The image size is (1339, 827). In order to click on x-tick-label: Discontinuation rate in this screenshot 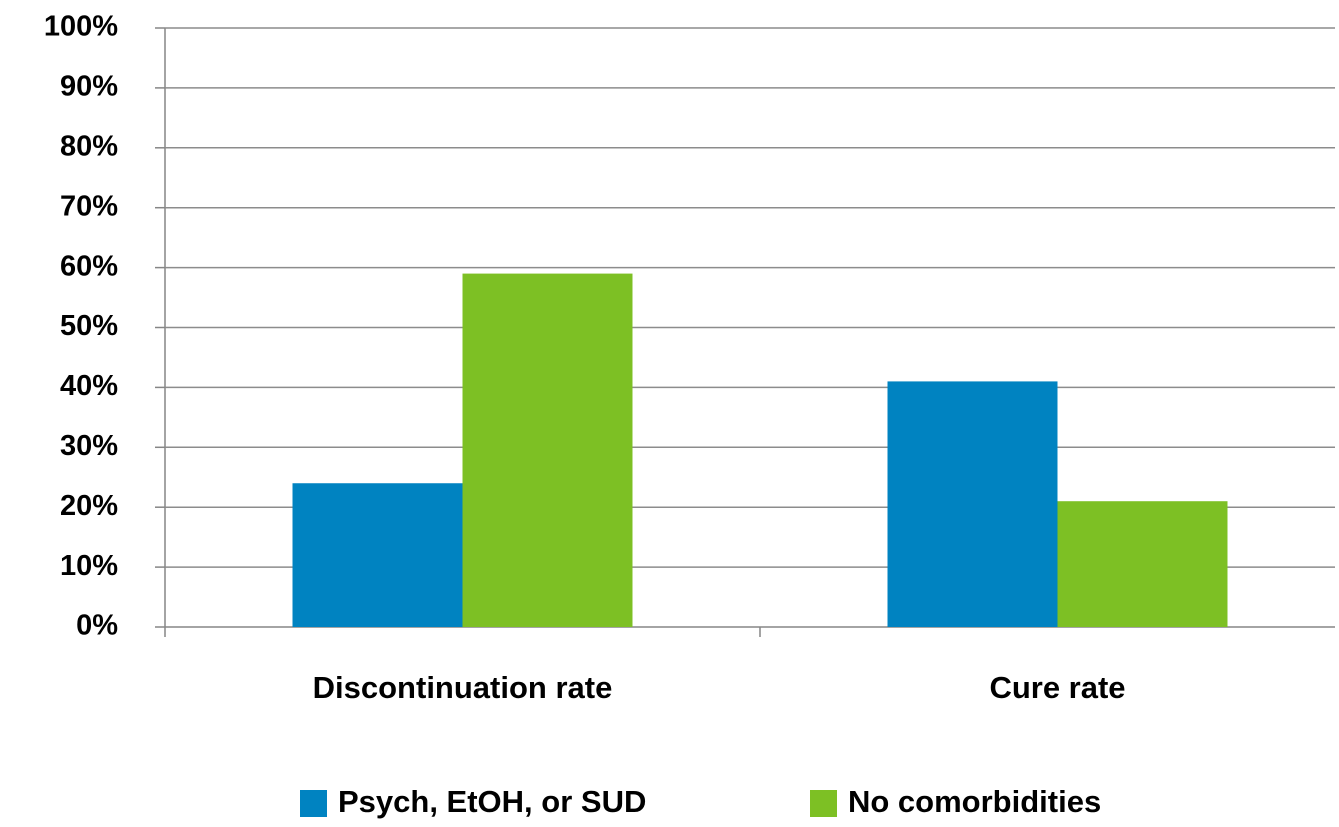, I will do `click(463, 687)`.